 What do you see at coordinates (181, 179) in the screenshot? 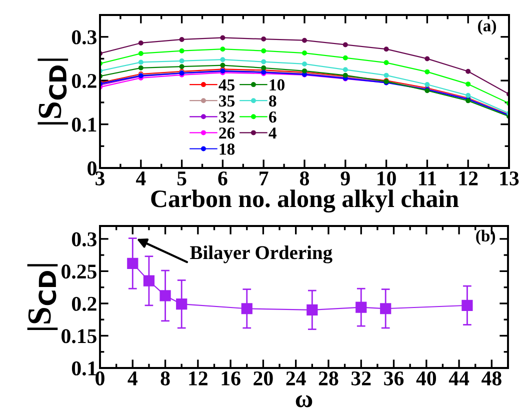
I see `x-tick-label: 5` at bounding box center [181, 179].